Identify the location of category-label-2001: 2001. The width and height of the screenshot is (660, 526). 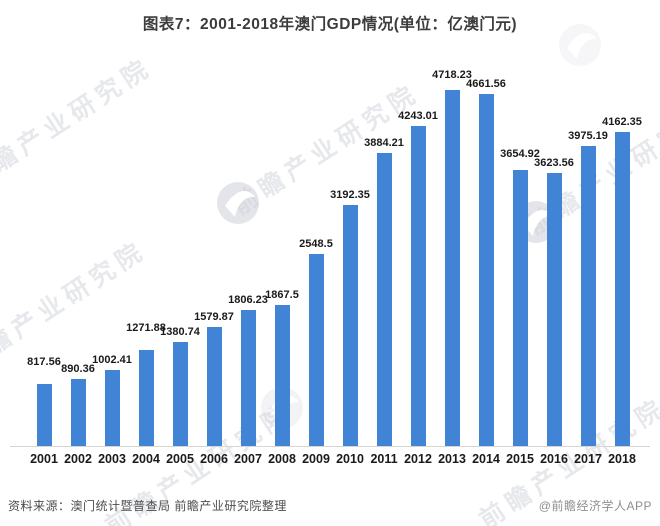
(44, 459).